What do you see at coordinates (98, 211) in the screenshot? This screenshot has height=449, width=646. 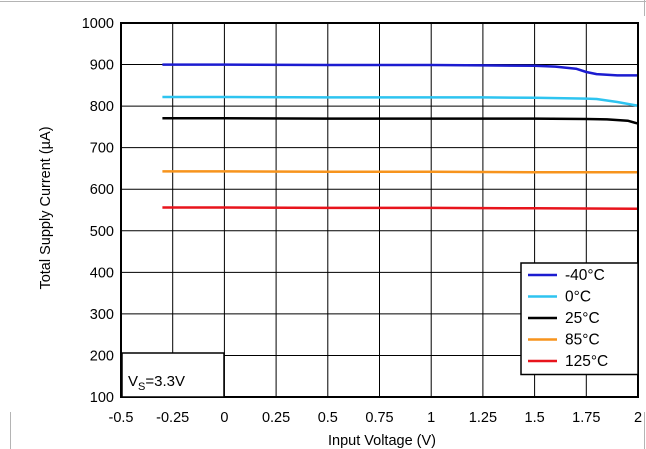 I see `y-axis-ticks: 100 200 300 400 500 600 700 800 900 1000` at bounding box center [98, 211].